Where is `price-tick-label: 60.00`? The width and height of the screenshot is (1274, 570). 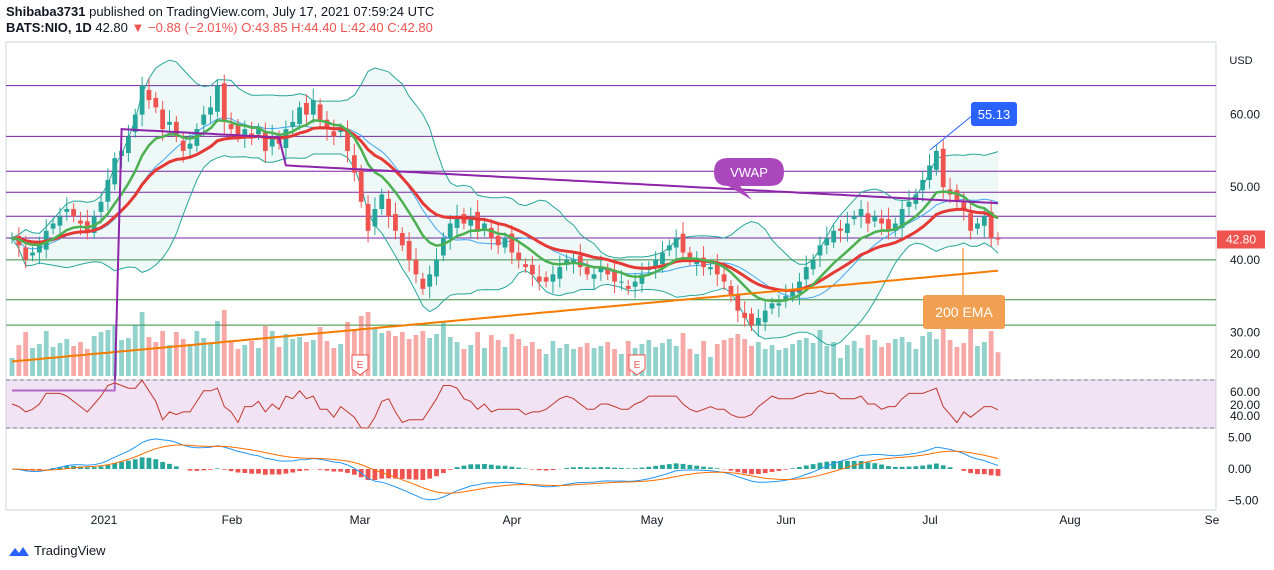
price-tick-label: 60.00 is located at coordinates (1245, 115).